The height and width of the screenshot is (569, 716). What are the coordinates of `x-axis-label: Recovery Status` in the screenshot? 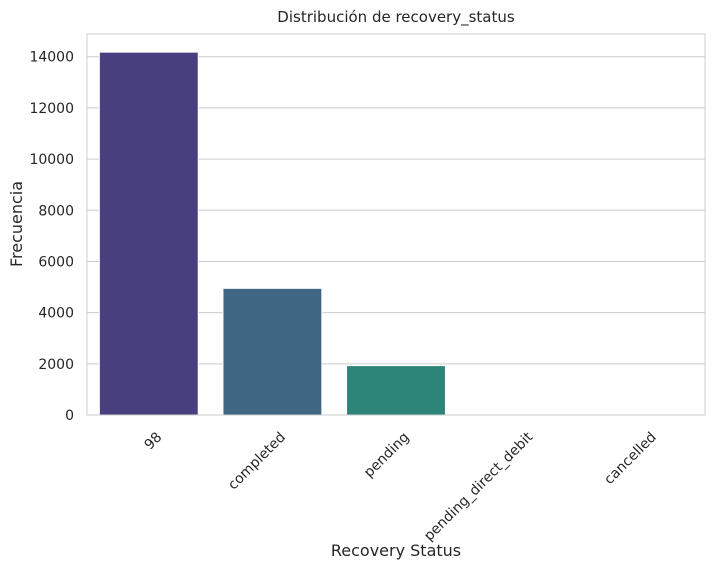 It's located at (396, 550).